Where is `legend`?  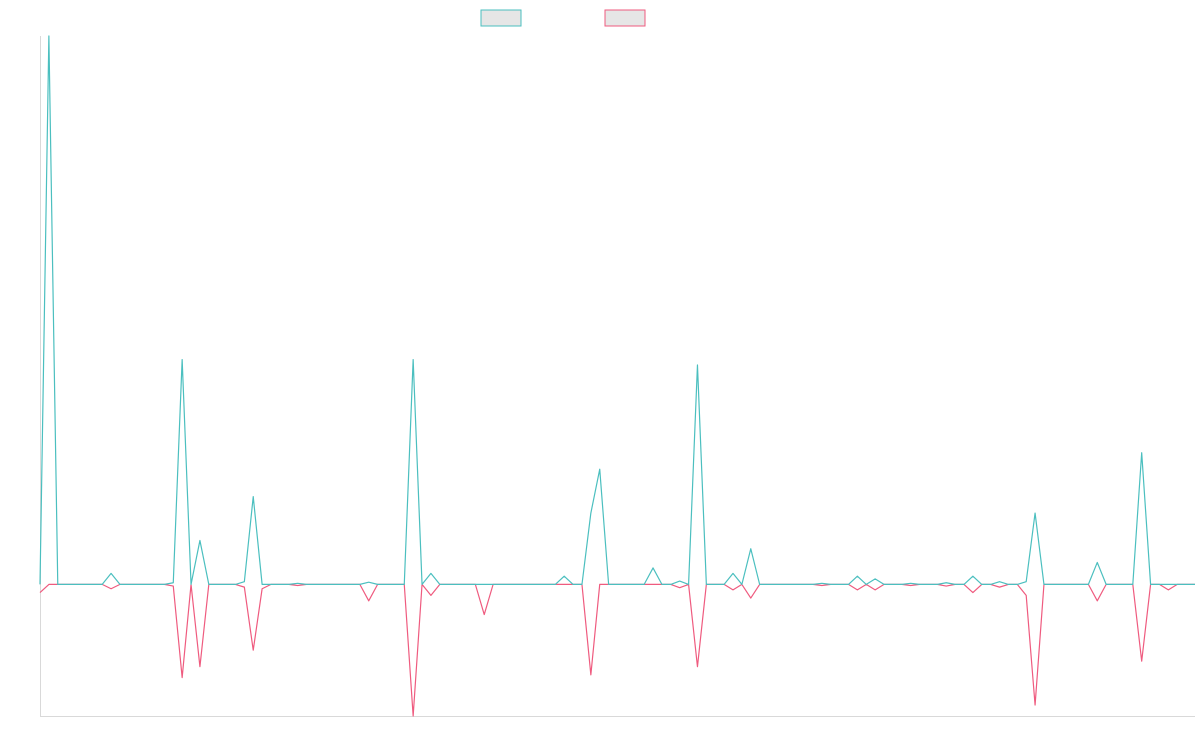
legend is located at coordinates (563, 18).